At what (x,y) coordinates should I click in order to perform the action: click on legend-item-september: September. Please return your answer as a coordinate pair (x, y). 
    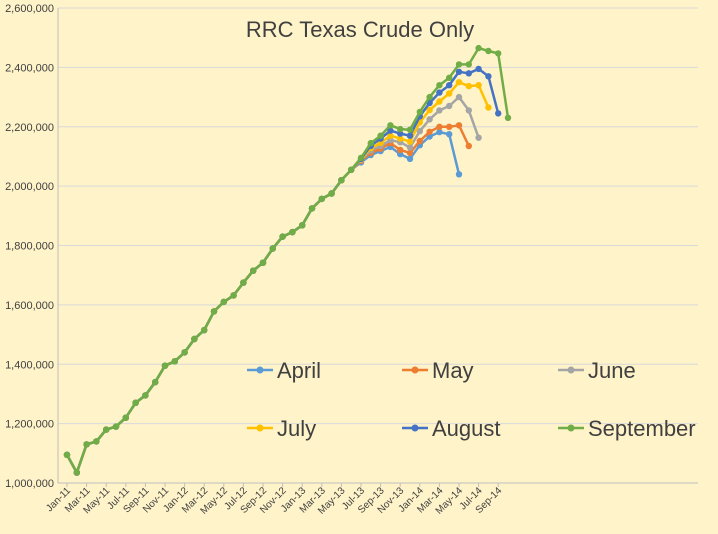
    Looking at the image, I should click on (627, 428).